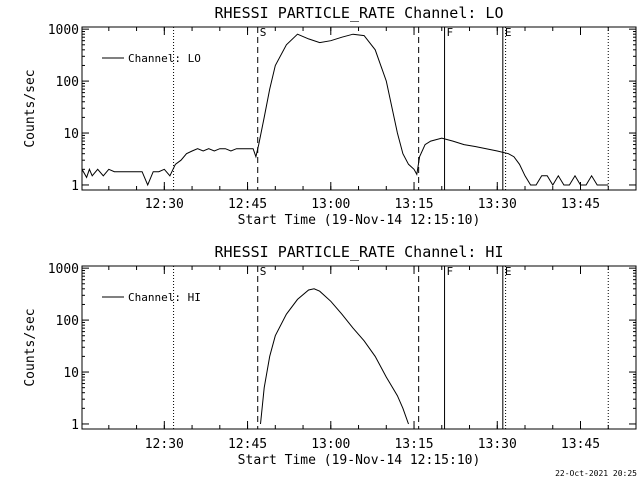  I want to click on chart-title: RHESSI PARTICLE_RATE Channel: LO, so click(359, 13).